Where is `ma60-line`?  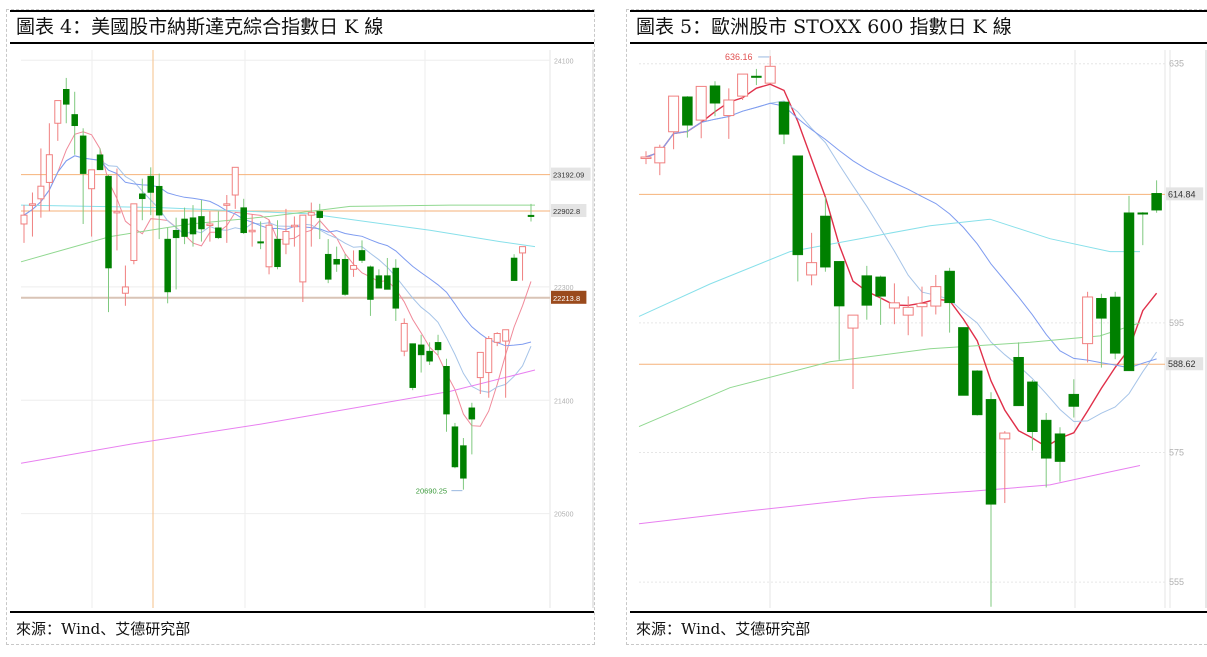
ma60-line is located at coordinates (889, 267).